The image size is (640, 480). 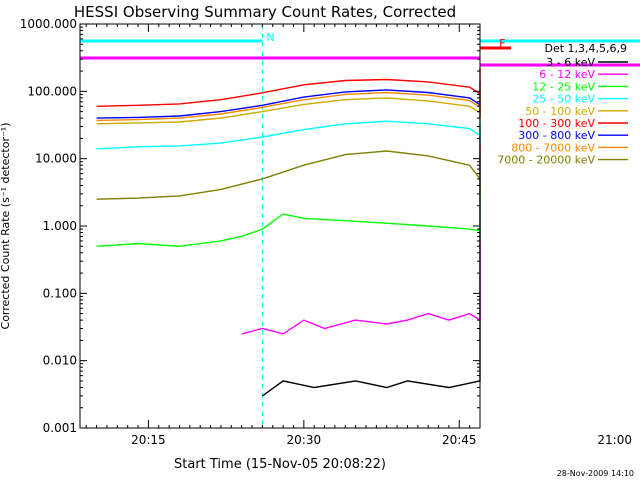 What do you see at coordinates (585, 48) in the screenshot?
I see `legend-title: Det 1,3,4,5,6,9` at bounding box center [585, 48].